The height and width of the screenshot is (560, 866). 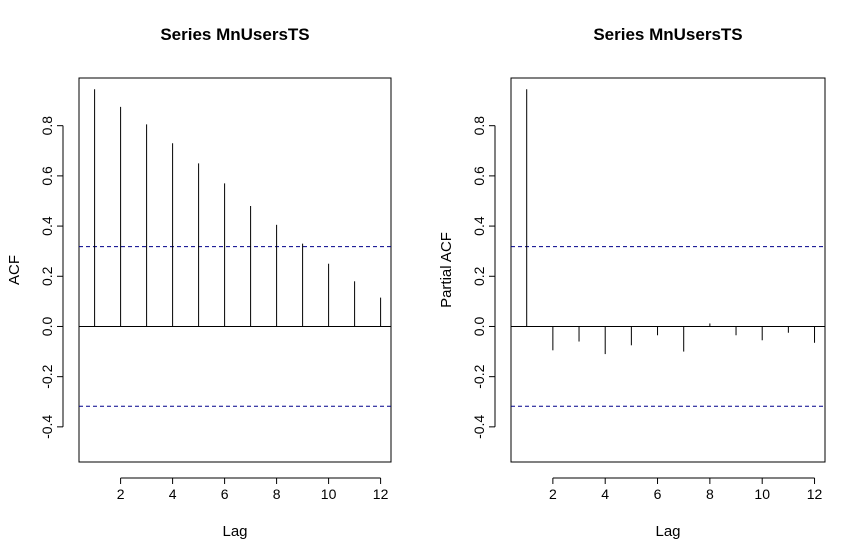 What do you see at coordinates (479, 376) in the screenshot?
I see `pacf-y-tick-label: -0.2` at bounding box center [479, 376].